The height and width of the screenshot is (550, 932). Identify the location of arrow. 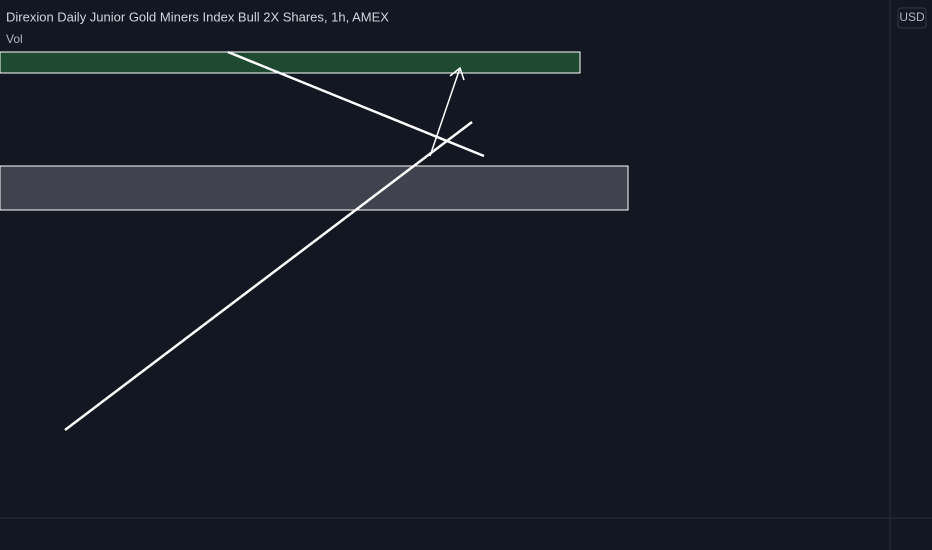
(445, 112).